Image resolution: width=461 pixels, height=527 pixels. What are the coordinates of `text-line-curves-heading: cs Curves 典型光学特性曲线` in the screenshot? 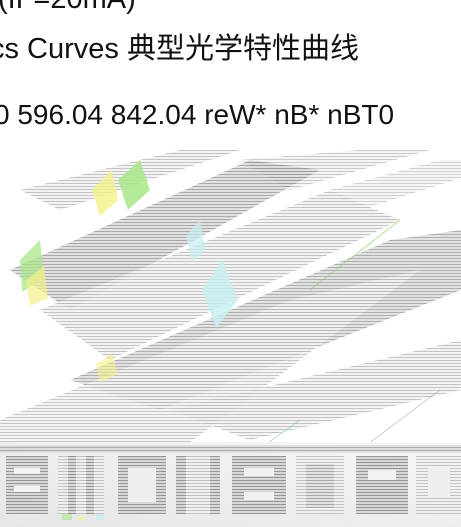 It's located at (179, 49).